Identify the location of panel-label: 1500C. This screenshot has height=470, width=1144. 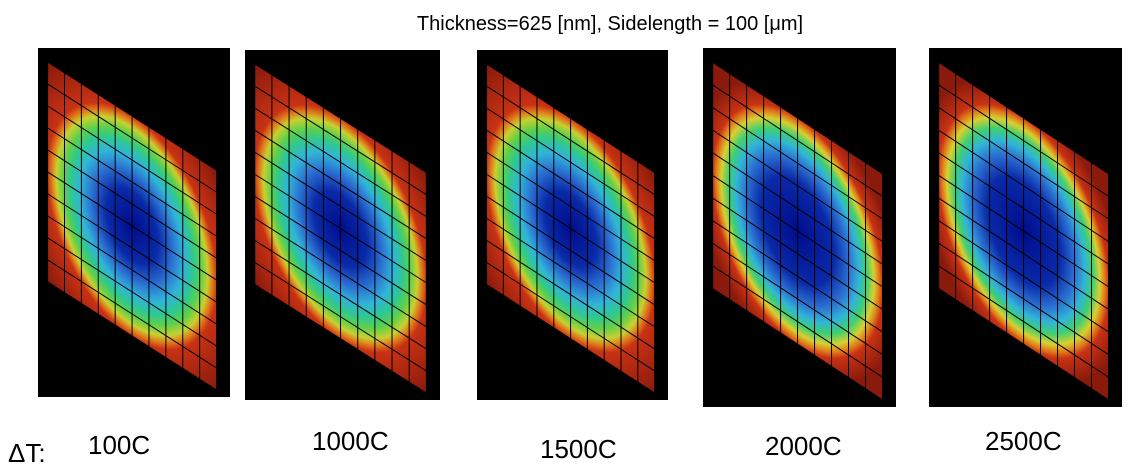
(578, 449).